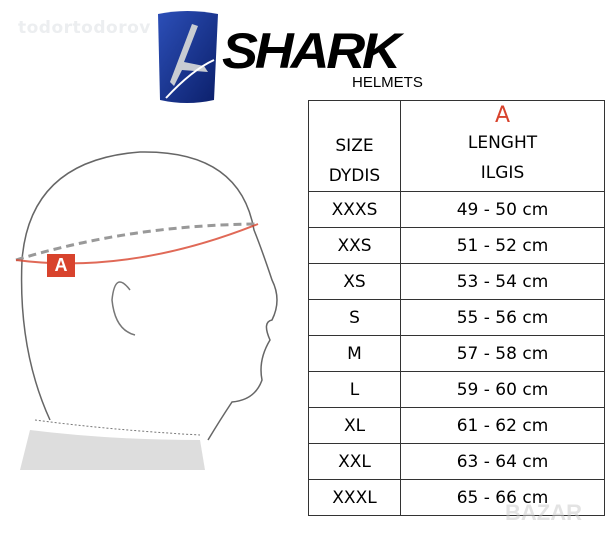  I want to click on size-cell: XXS, so click(354, 245).